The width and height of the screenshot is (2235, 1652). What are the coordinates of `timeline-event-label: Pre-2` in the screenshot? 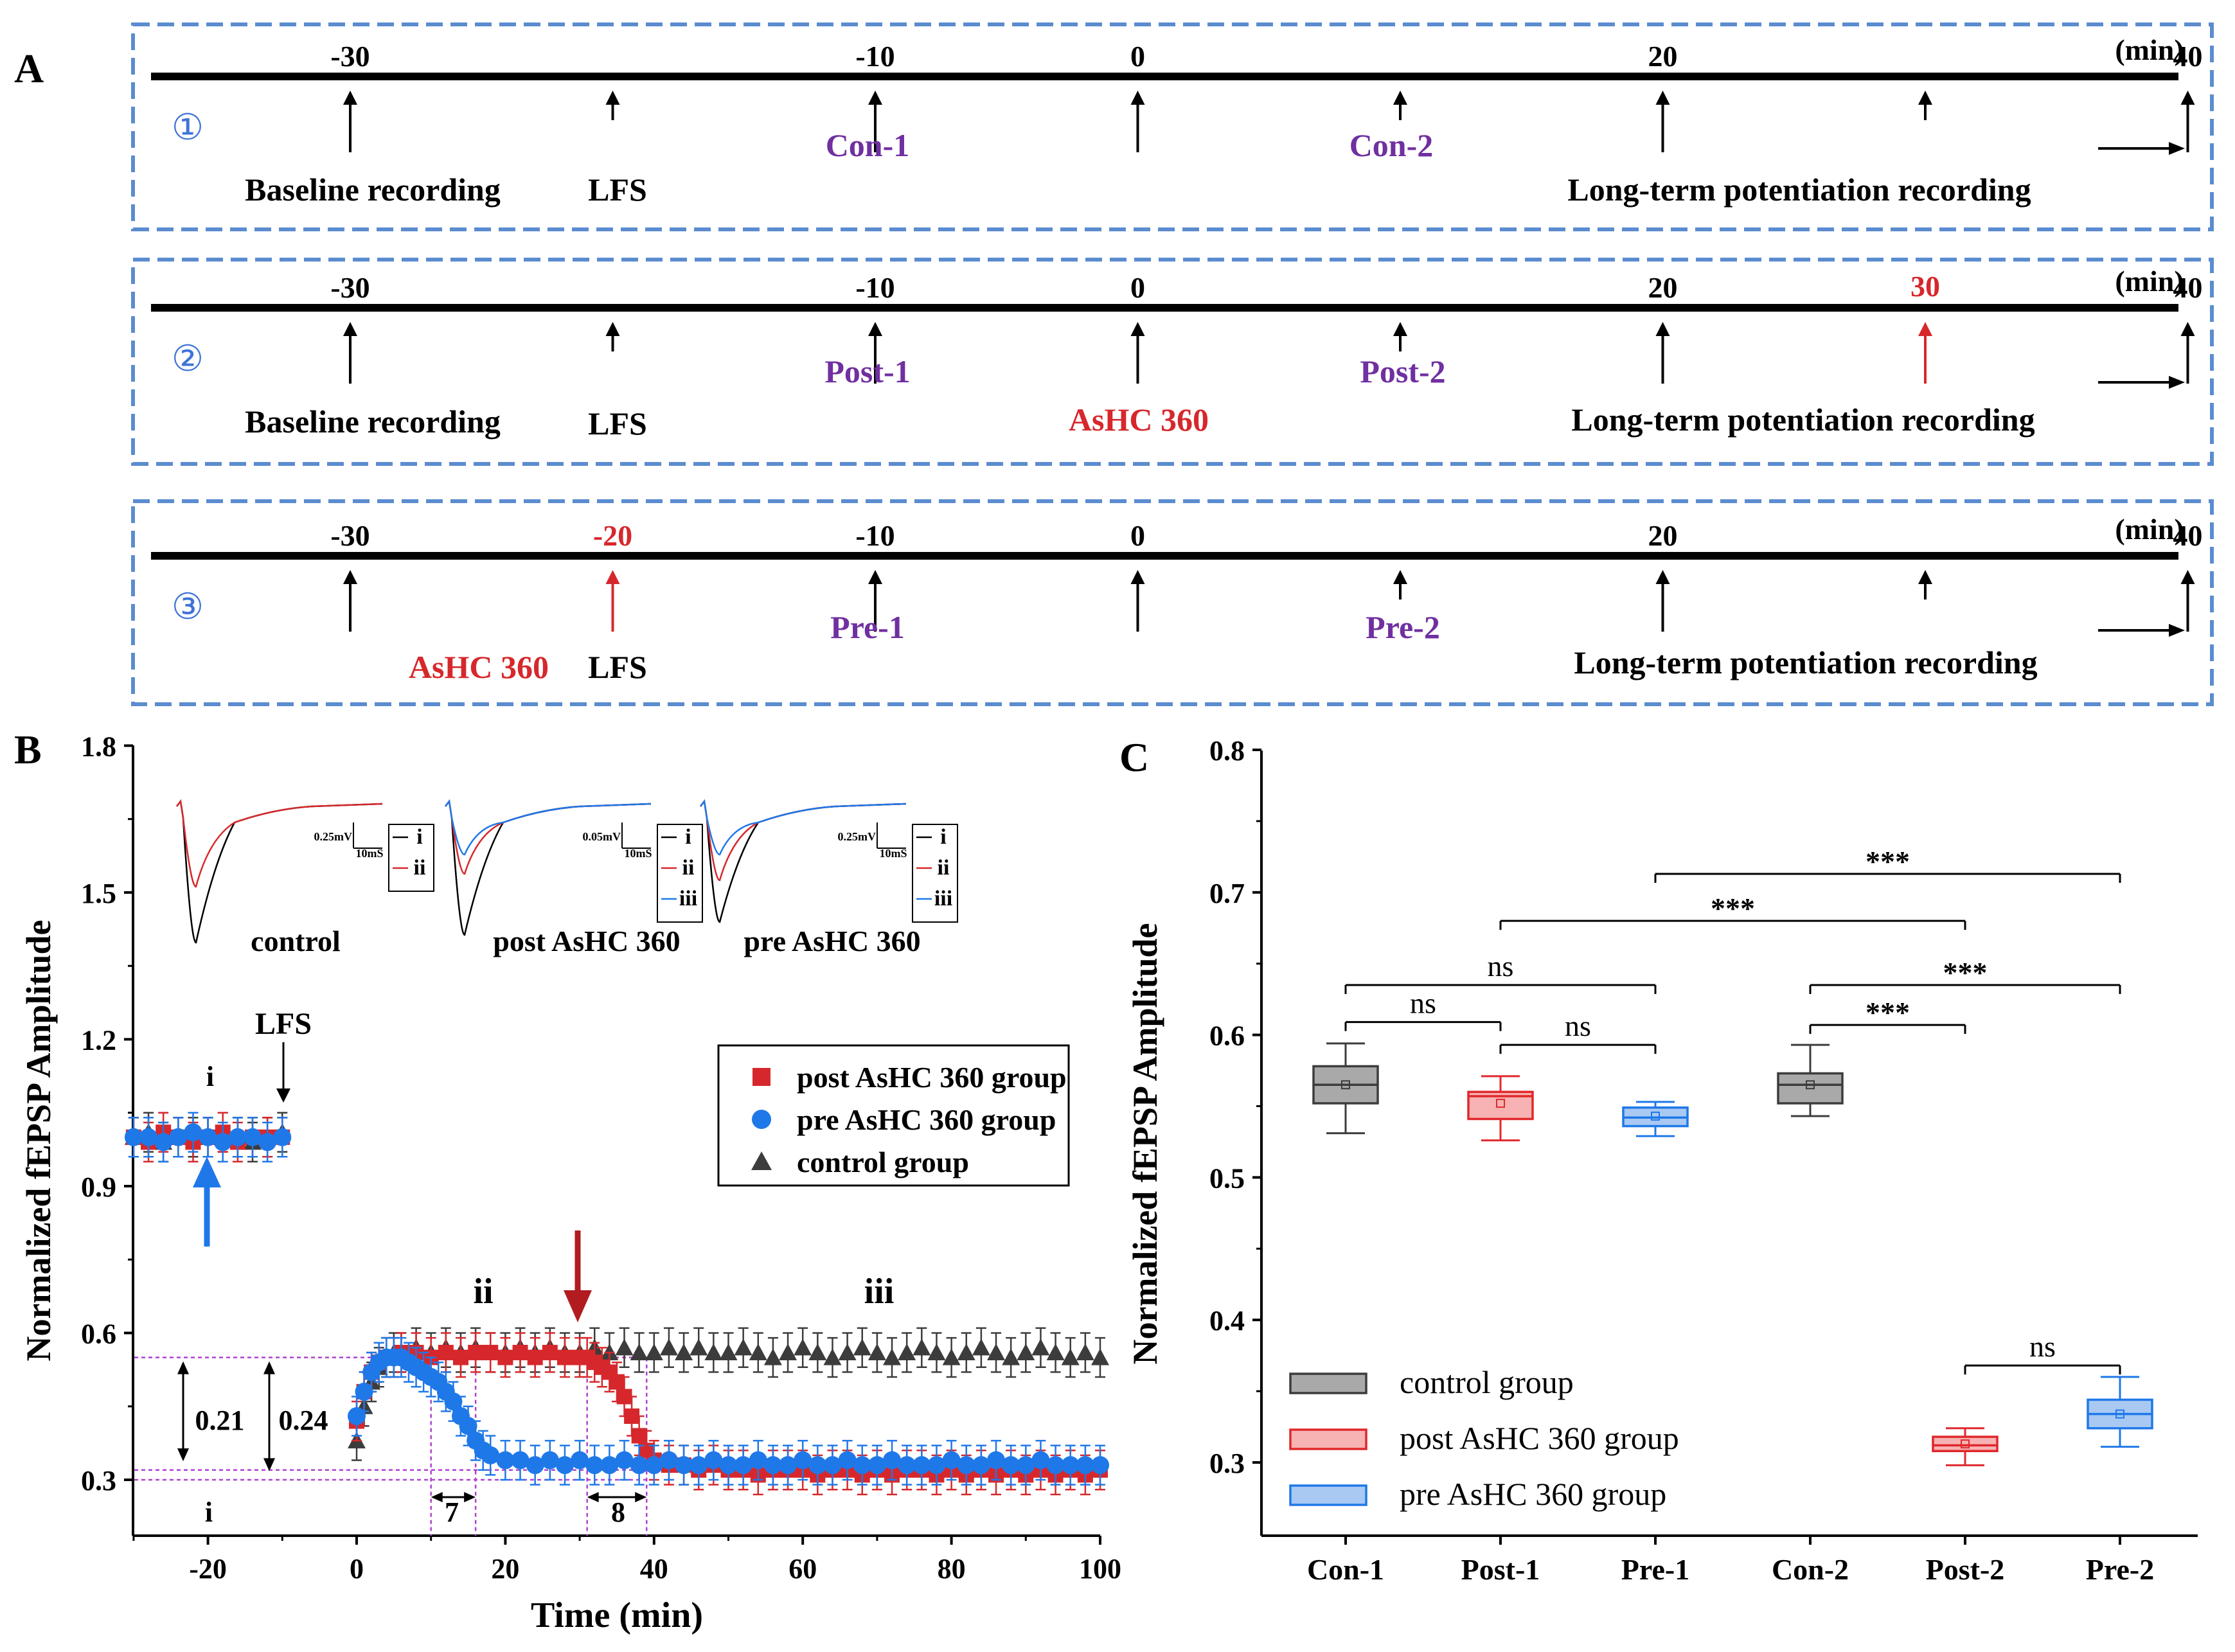 It's located at (1403, 627).